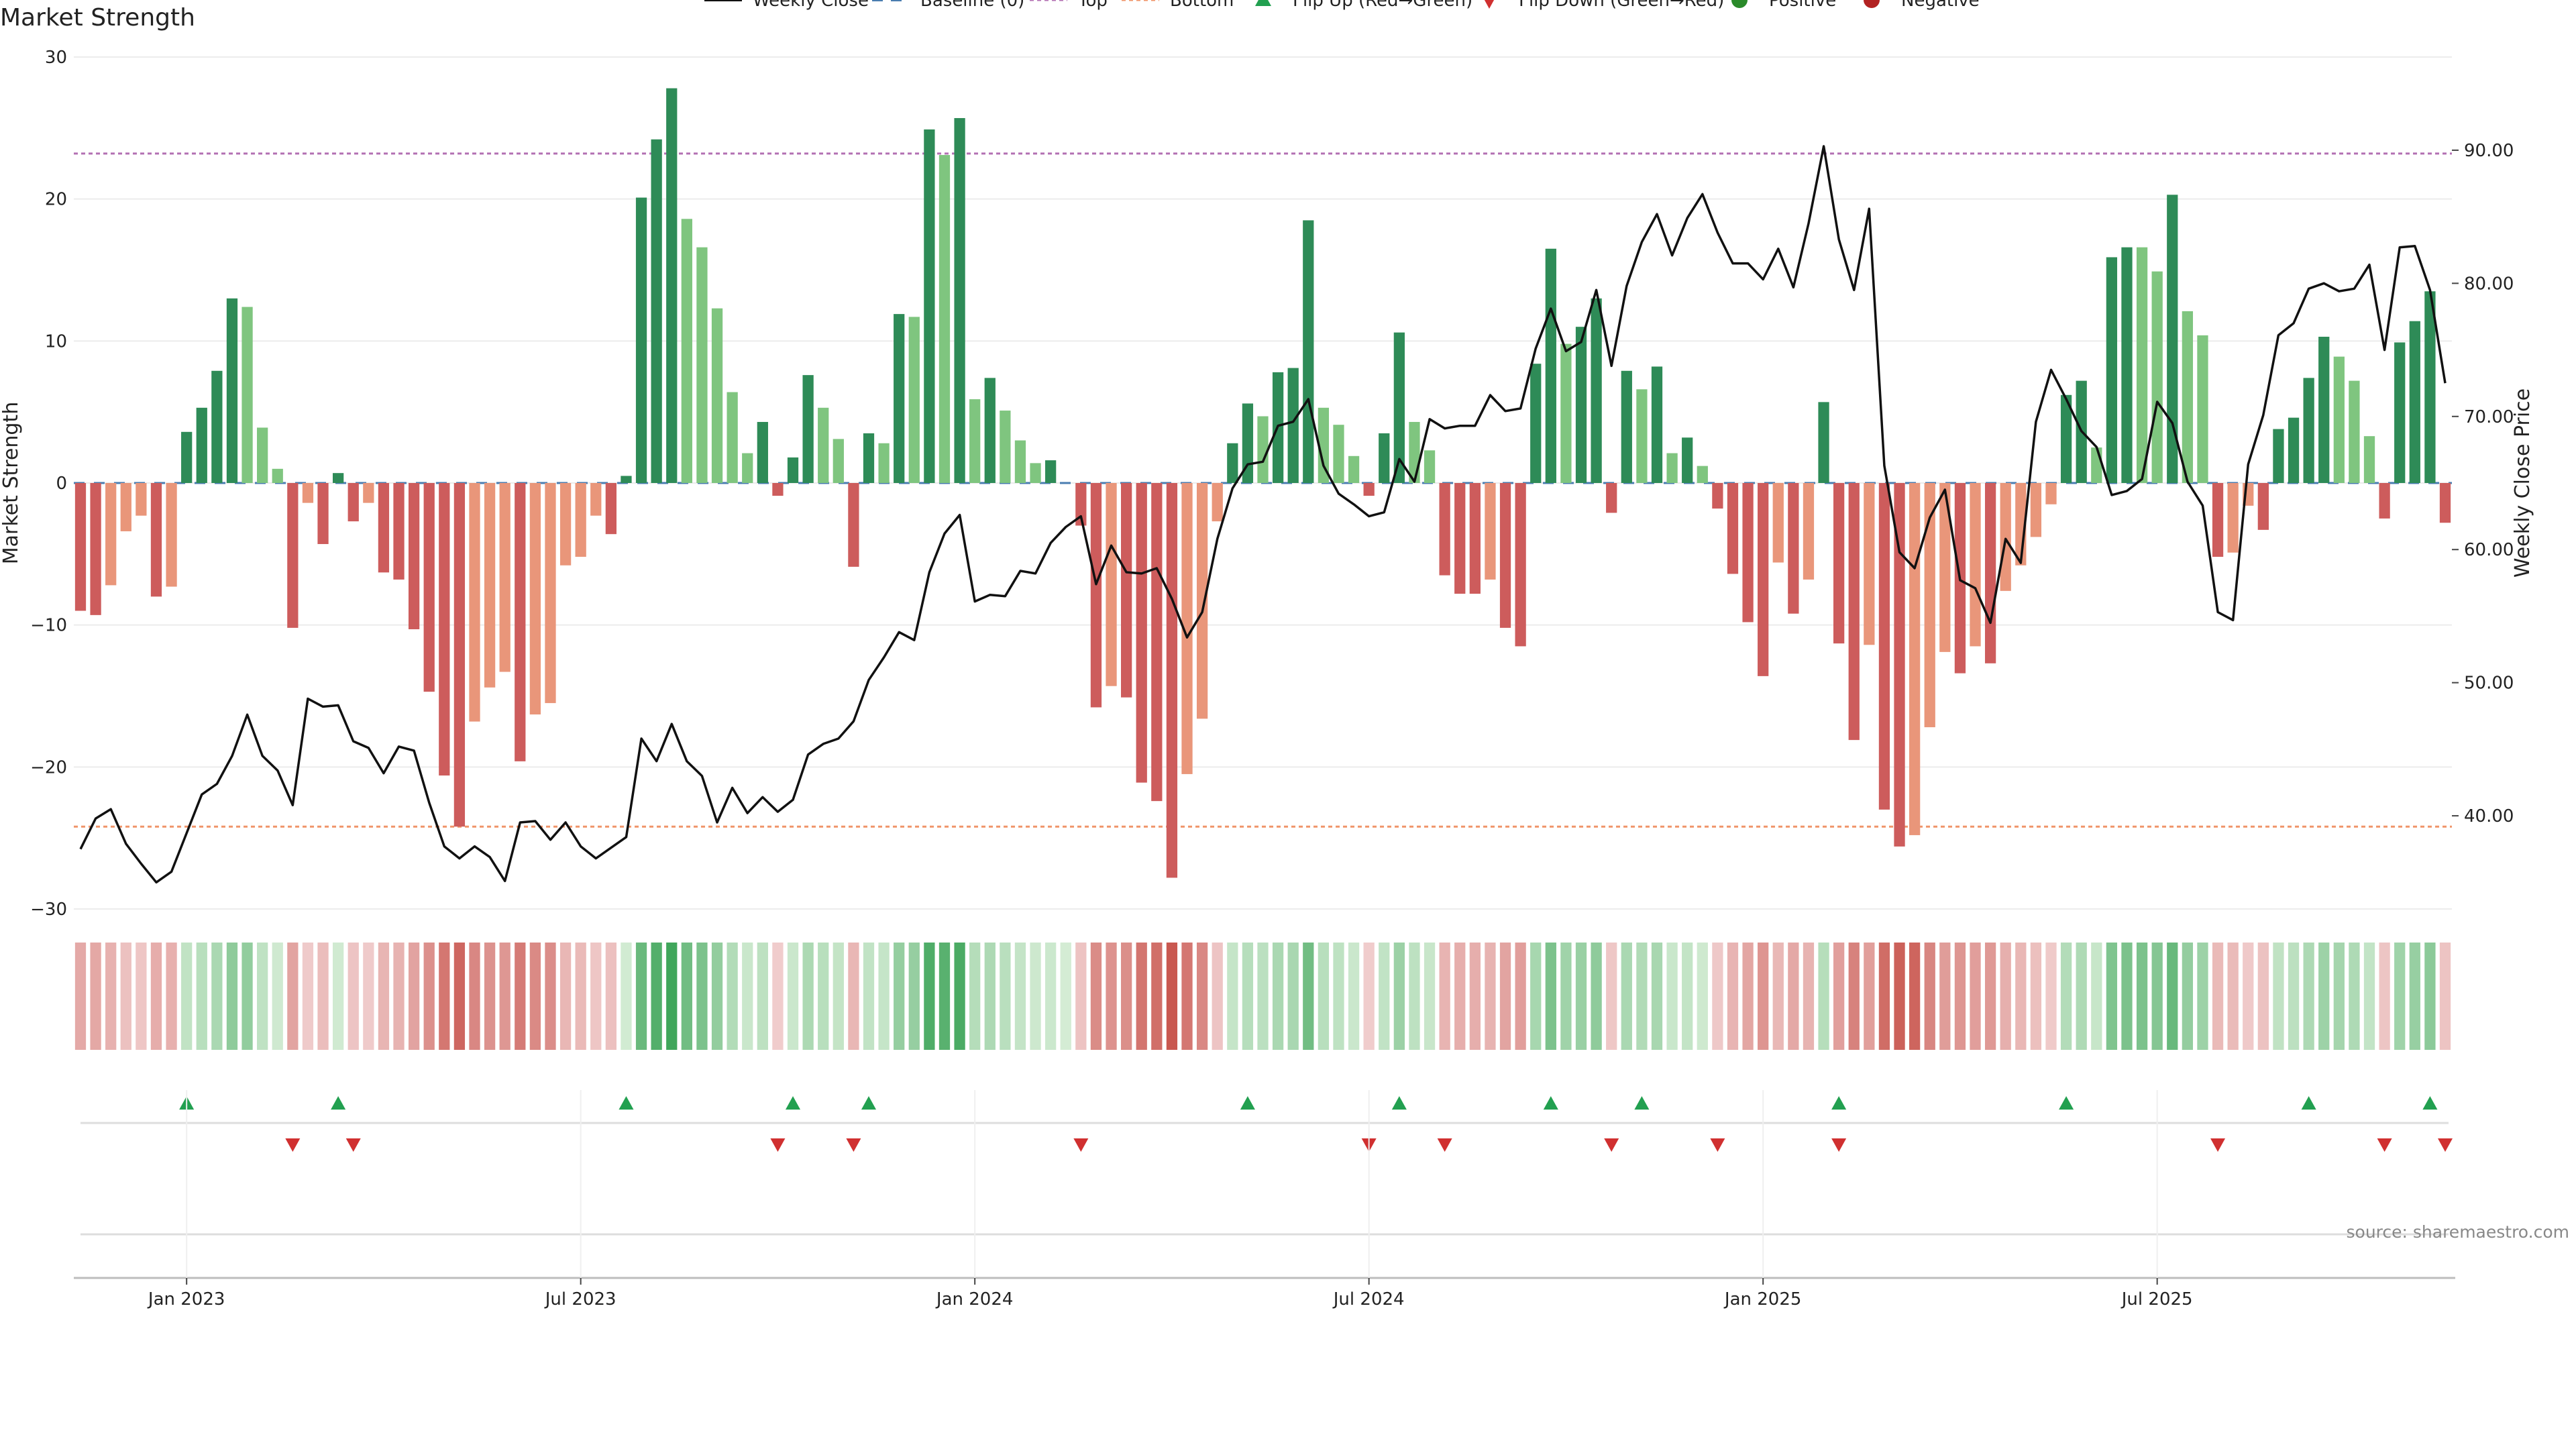 This screenshot has height=1449, width=2576. I want to click on left-tick-label: 20, so click(56, 200).